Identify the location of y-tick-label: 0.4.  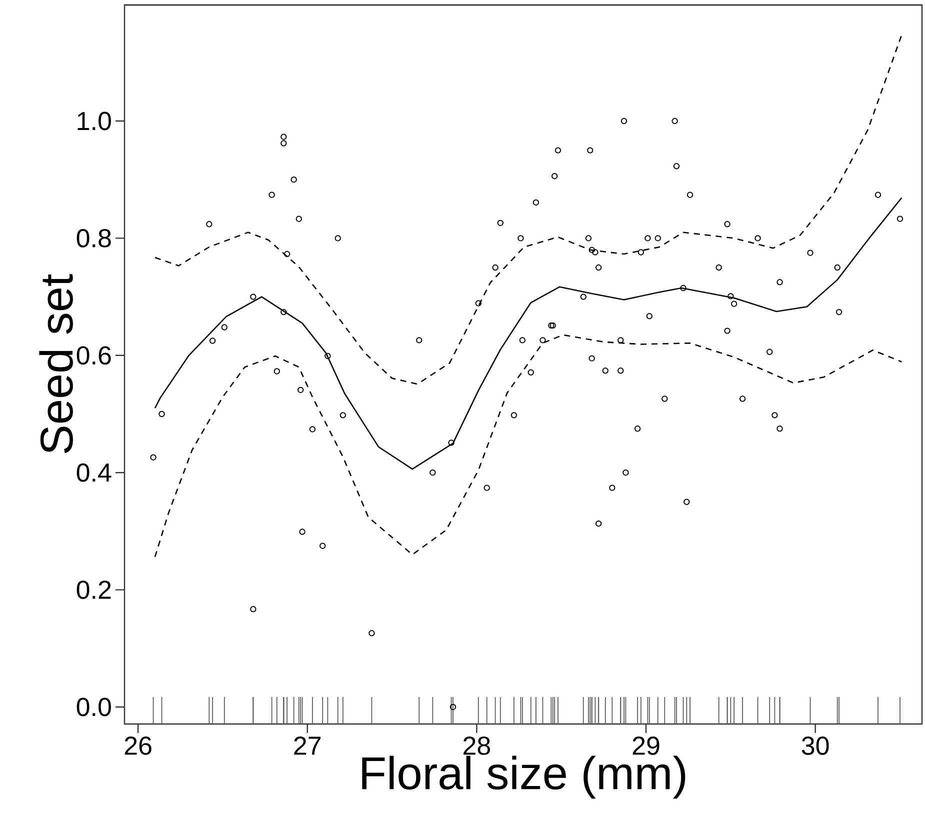
(94, 472).